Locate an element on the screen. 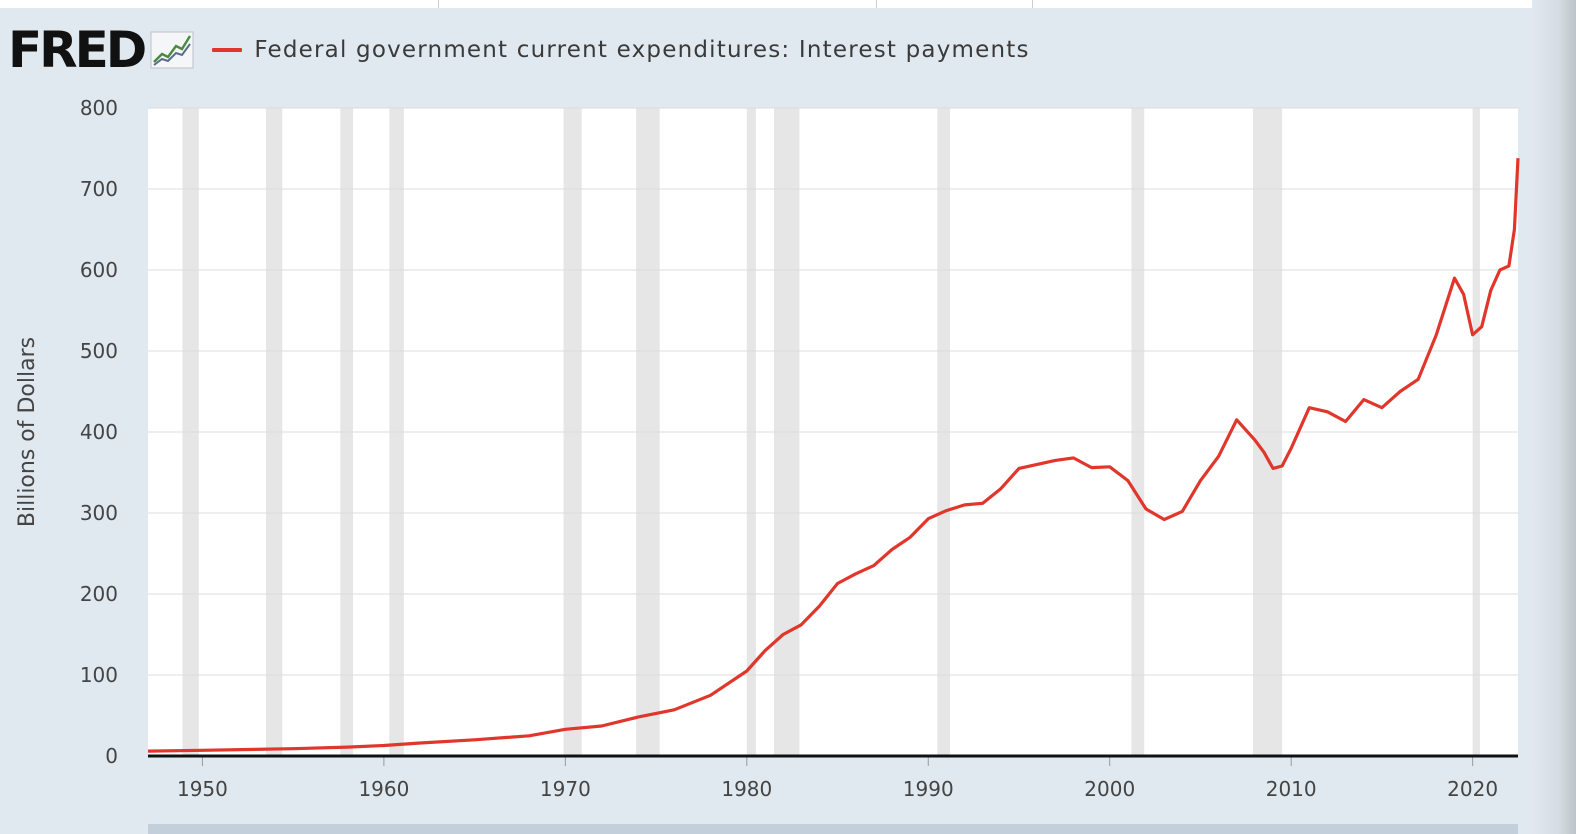  x-tick-label: 1990 is located at coordinates (928, 789).